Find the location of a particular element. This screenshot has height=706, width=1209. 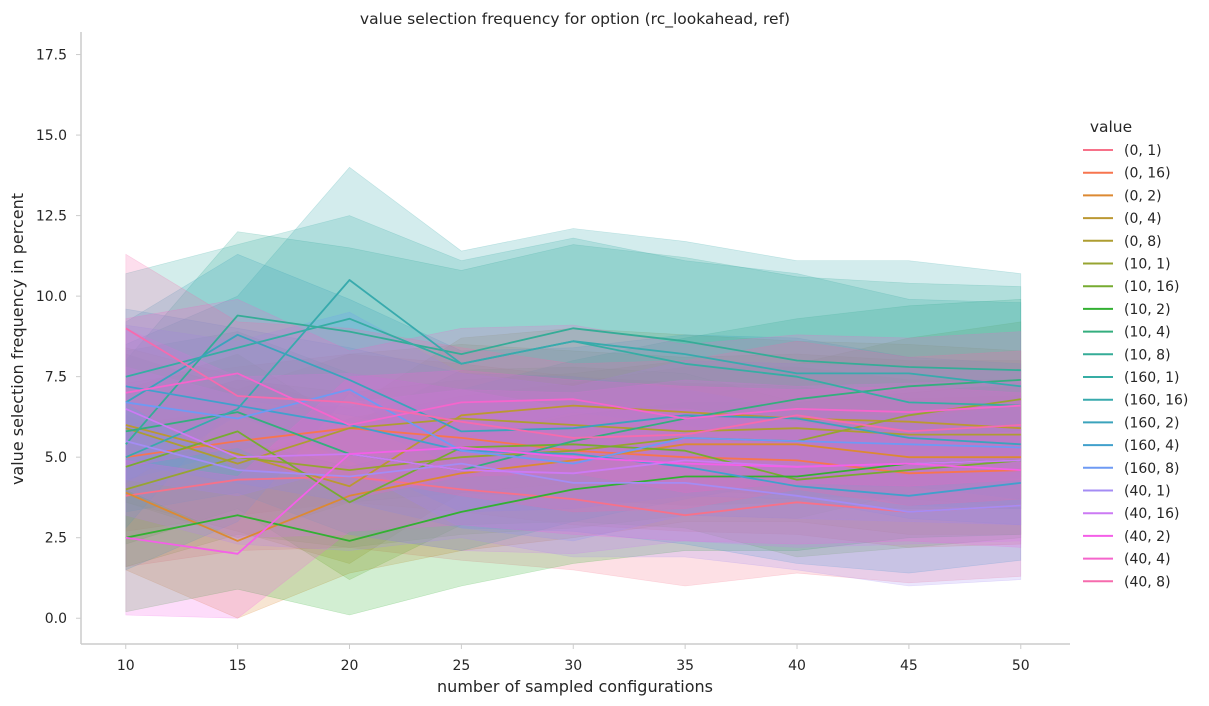

y-tick-label: 10.0 is located at coordinates (51, 297).